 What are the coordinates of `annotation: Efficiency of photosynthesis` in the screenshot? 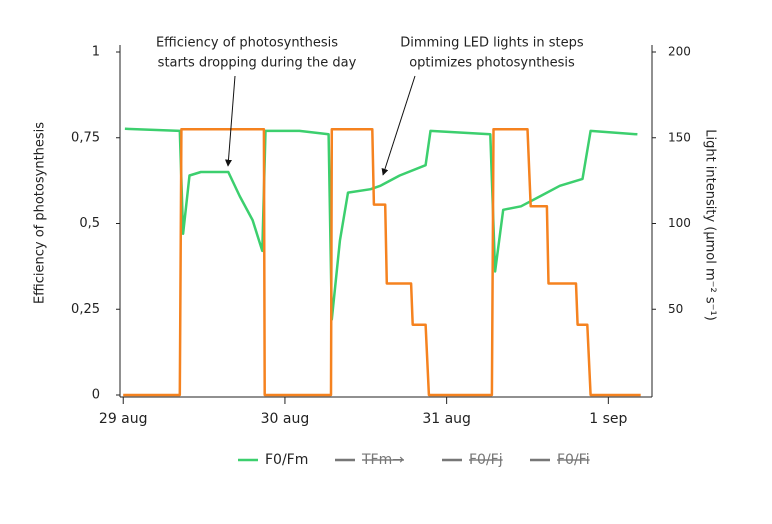 It's located at (247, 43).